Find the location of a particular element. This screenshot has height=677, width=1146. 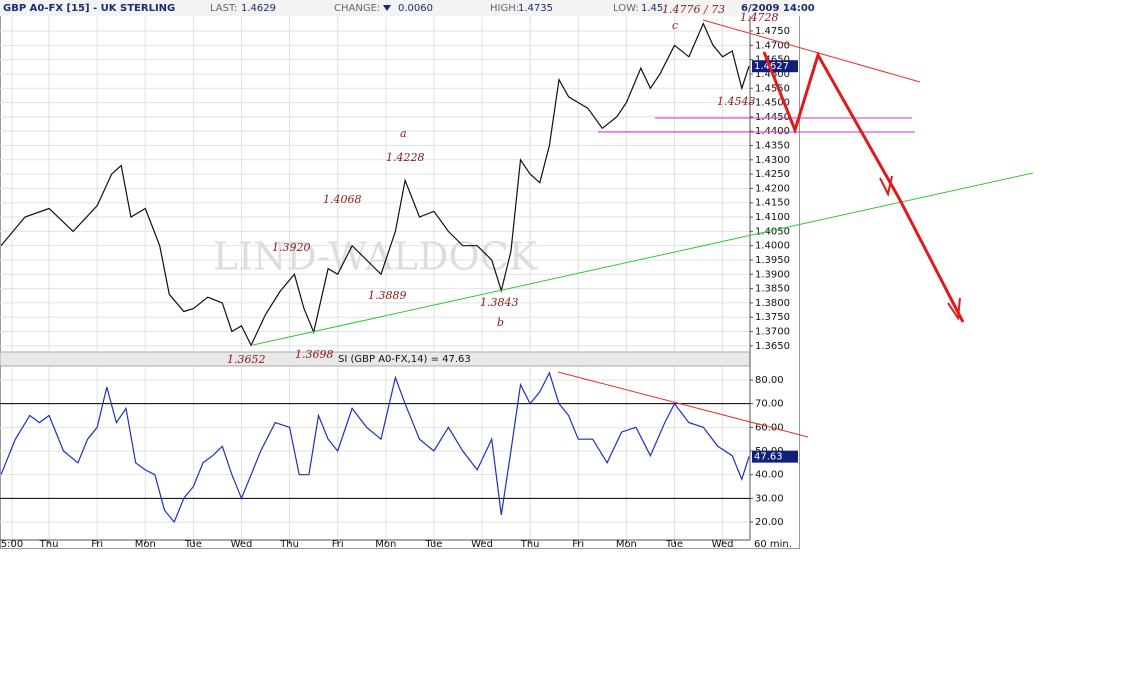

wave-annotation: 1.3843 is located at coordinates (499, 302).